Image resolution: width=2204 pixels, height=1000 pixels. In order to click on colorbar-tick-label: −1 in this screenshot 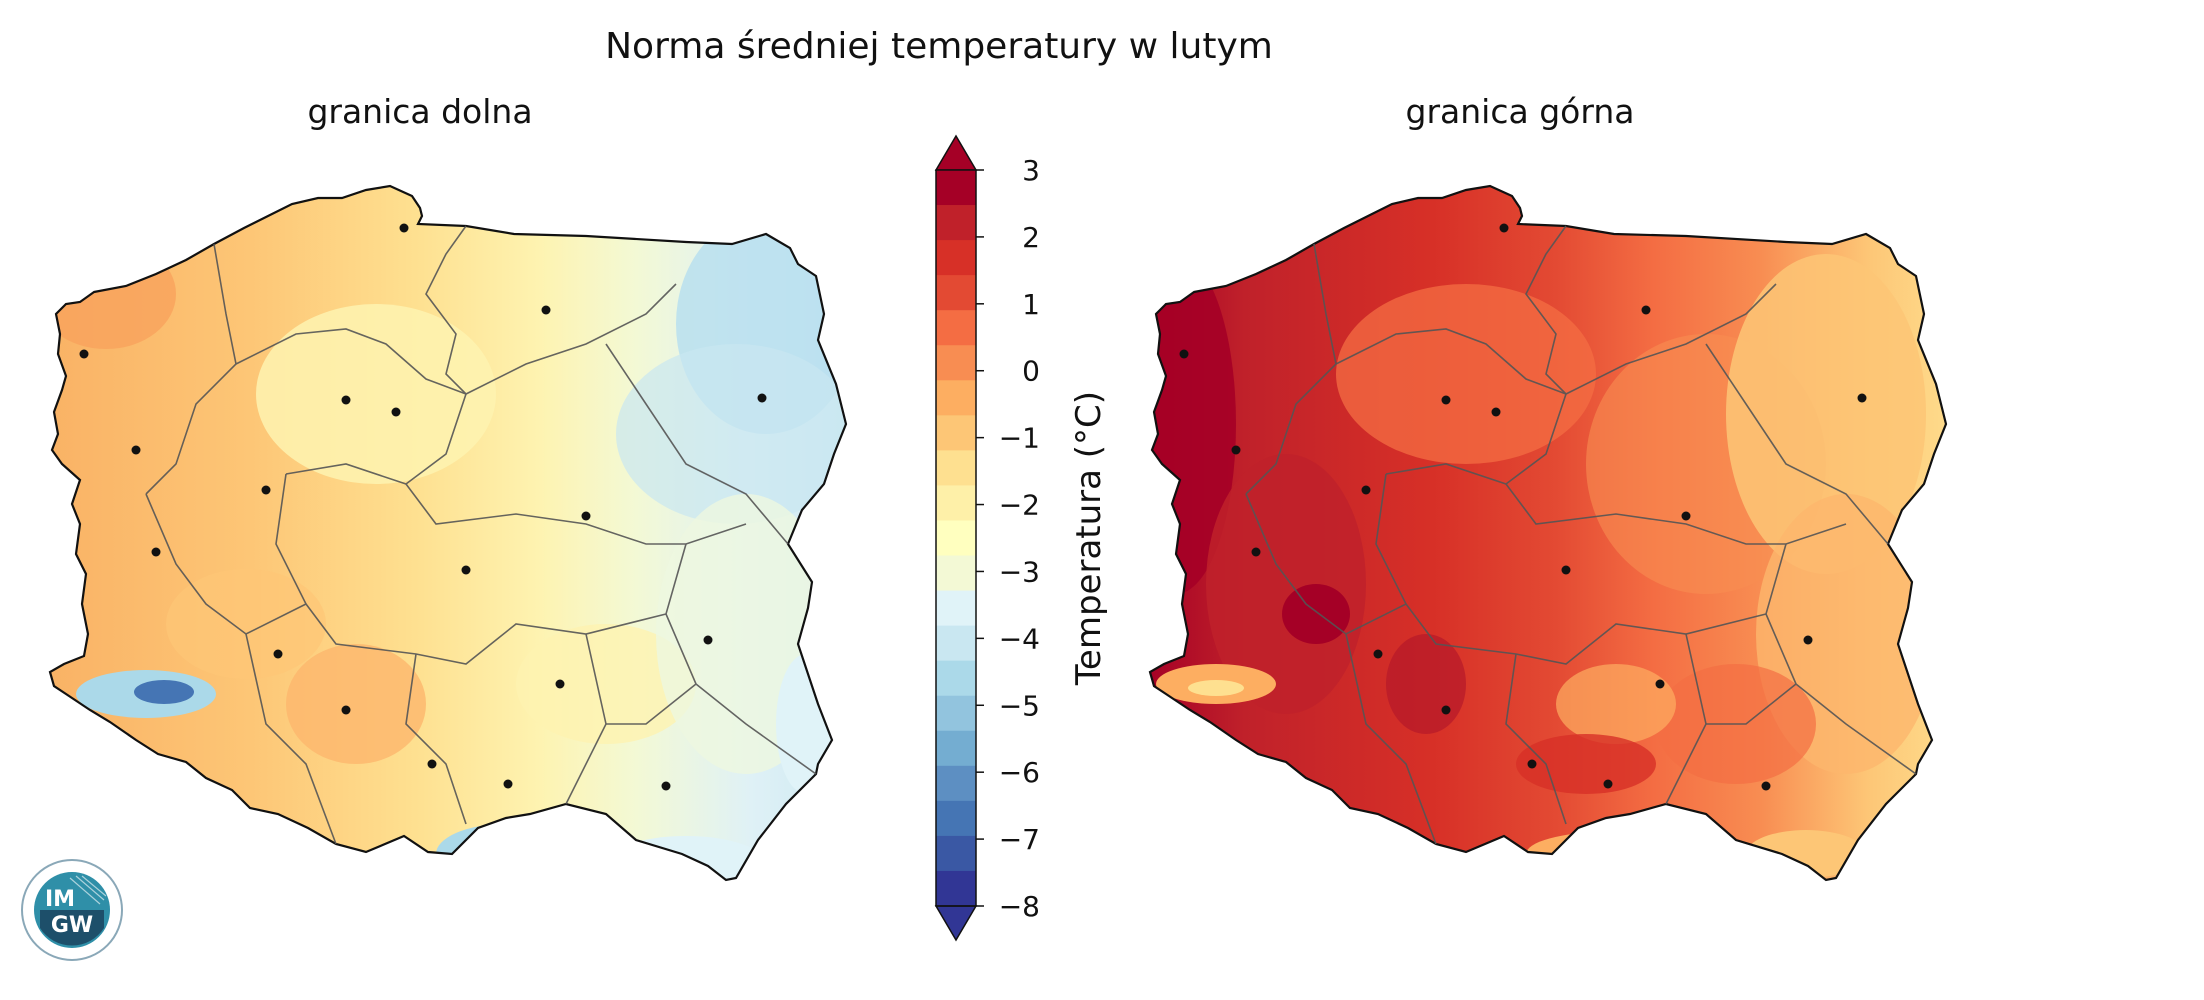, I will do `click(1019, 438)`.